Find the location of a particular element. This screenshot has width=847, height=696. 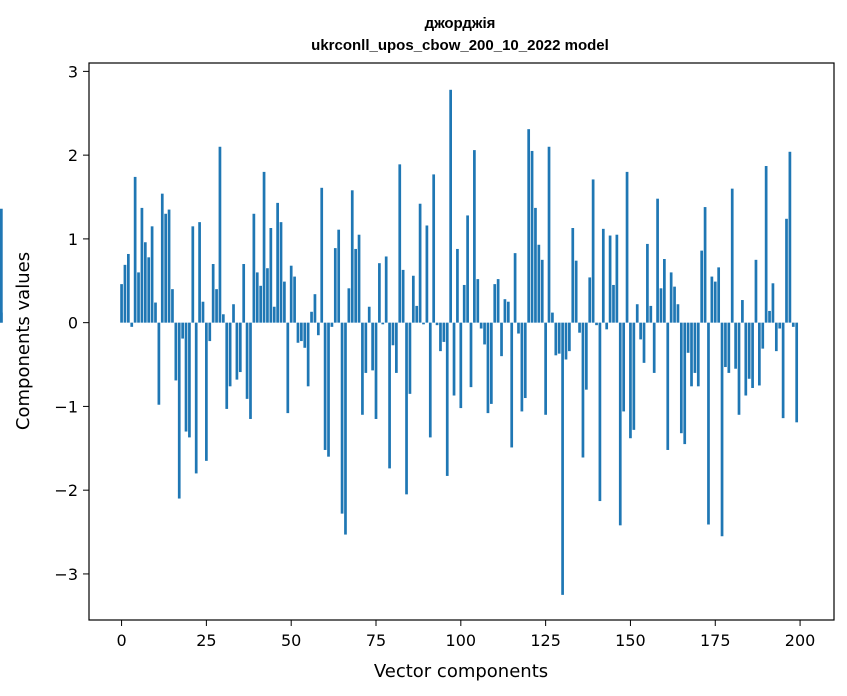

x-tick-label: 75 is located at coordinates (376, 640).